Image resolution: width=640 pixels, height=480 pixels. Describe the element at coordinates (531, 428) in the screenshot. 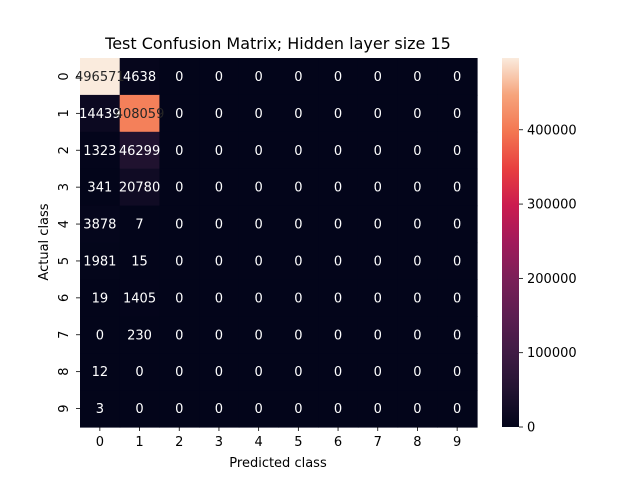

I see `colorbar-tick-label: 0` at that location.